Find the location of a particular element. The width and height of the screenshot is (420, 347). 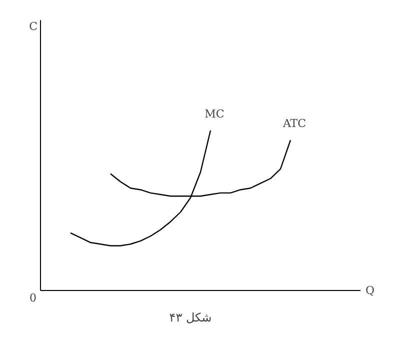

series-label: MC is located at coordinates (214, 114).